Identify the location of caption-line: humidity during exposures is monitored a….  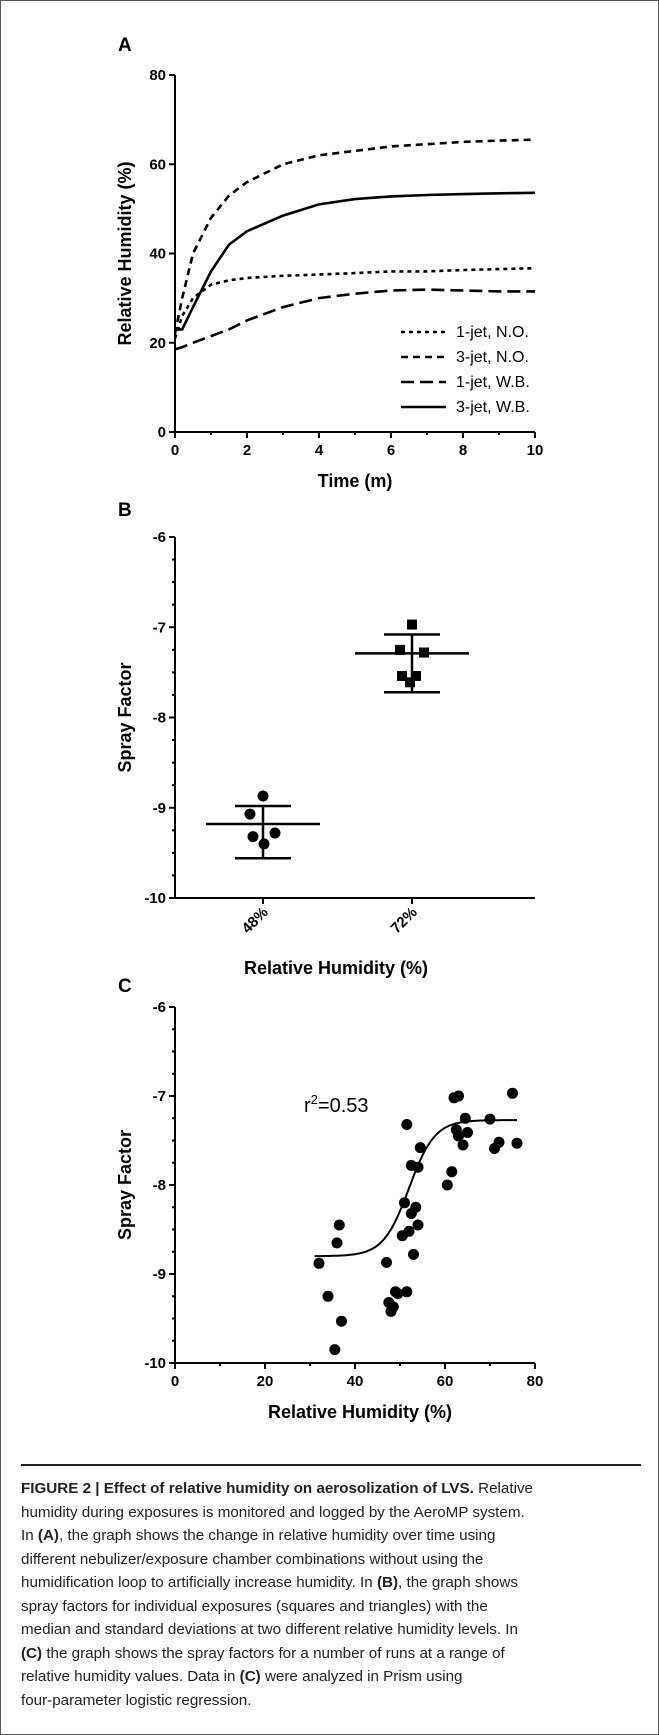
(331, 1513).